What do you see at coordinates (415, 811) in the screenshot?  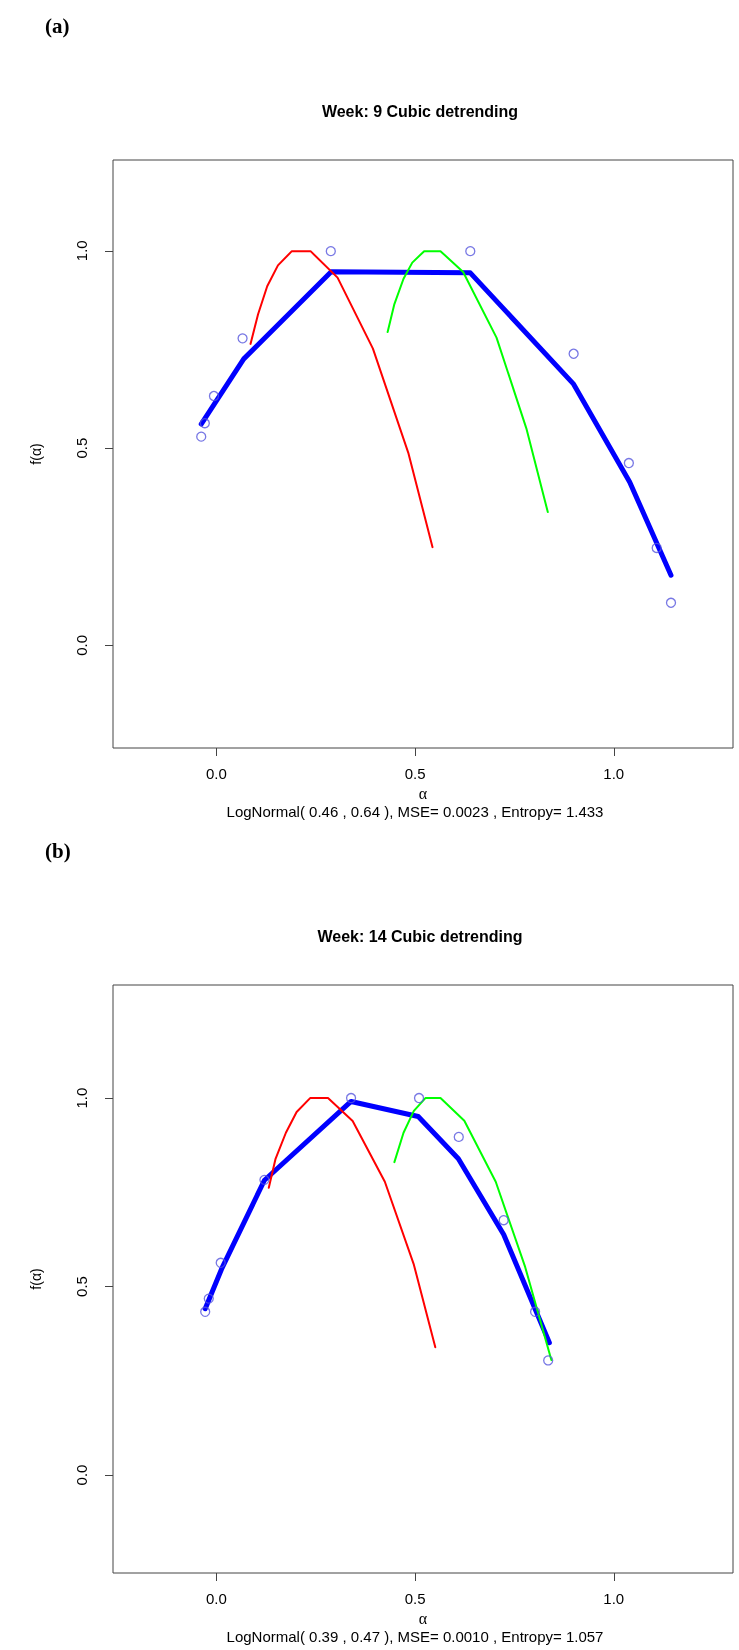 I see `text: LogNormal( 0.46 , 0.64 ), MSE= 0.0023 , Entropy= 1.433` at bounding box center [415, 811].